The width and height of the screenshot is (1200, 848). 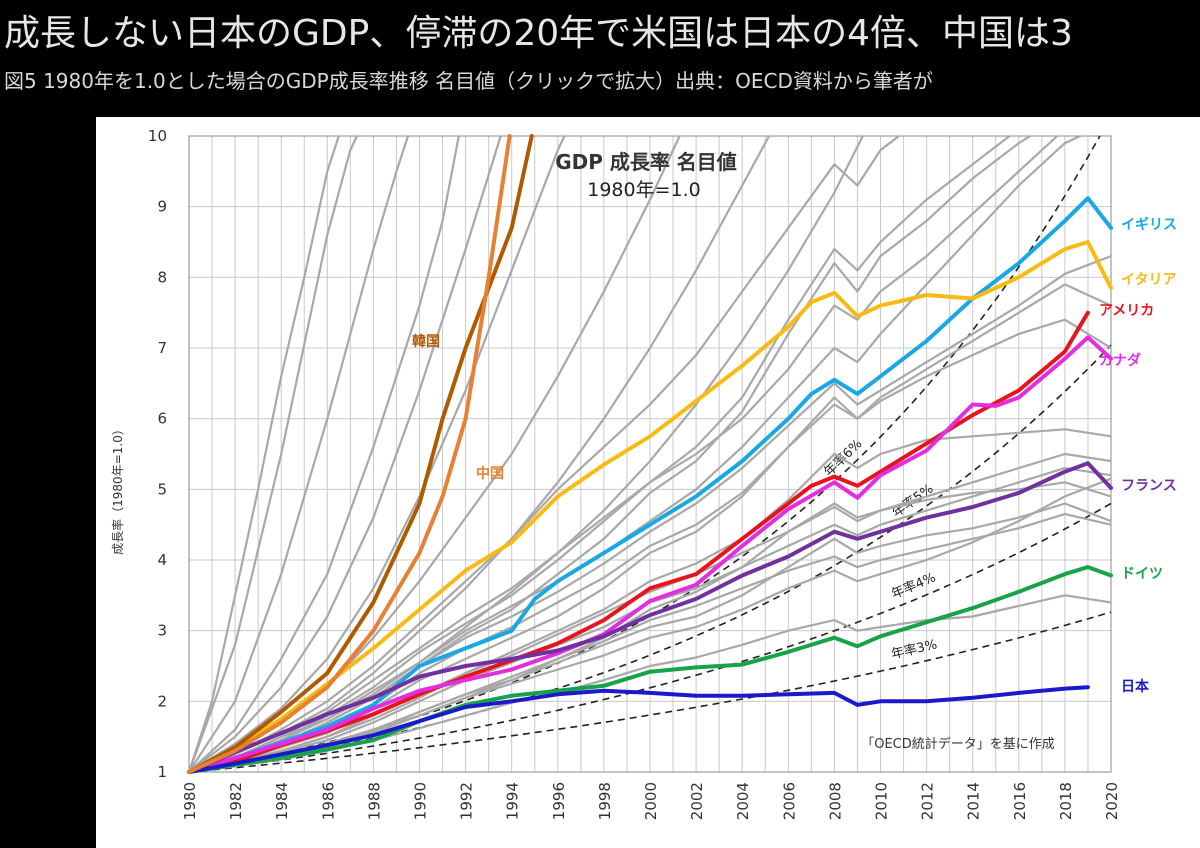 What do you see at coordinates (513, 801) in the screenshot?
I see `x-tick-label: 1994` at bounding box center [513, 801].